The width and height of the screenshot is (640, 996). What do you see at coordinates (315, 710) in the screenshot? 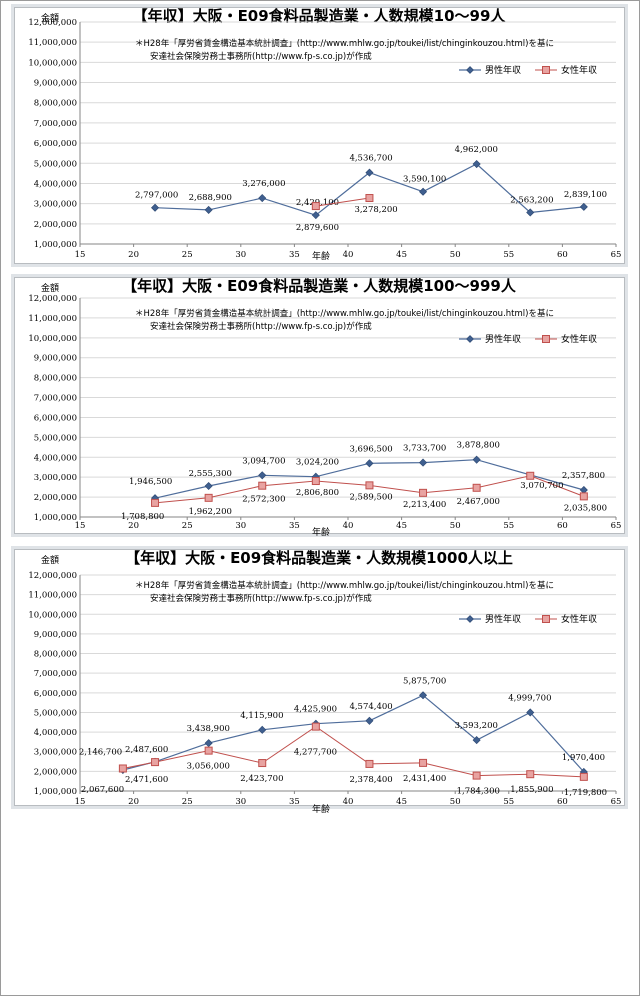
I see `male-data-label: 4,425,900` at bounding box center [315, 710].